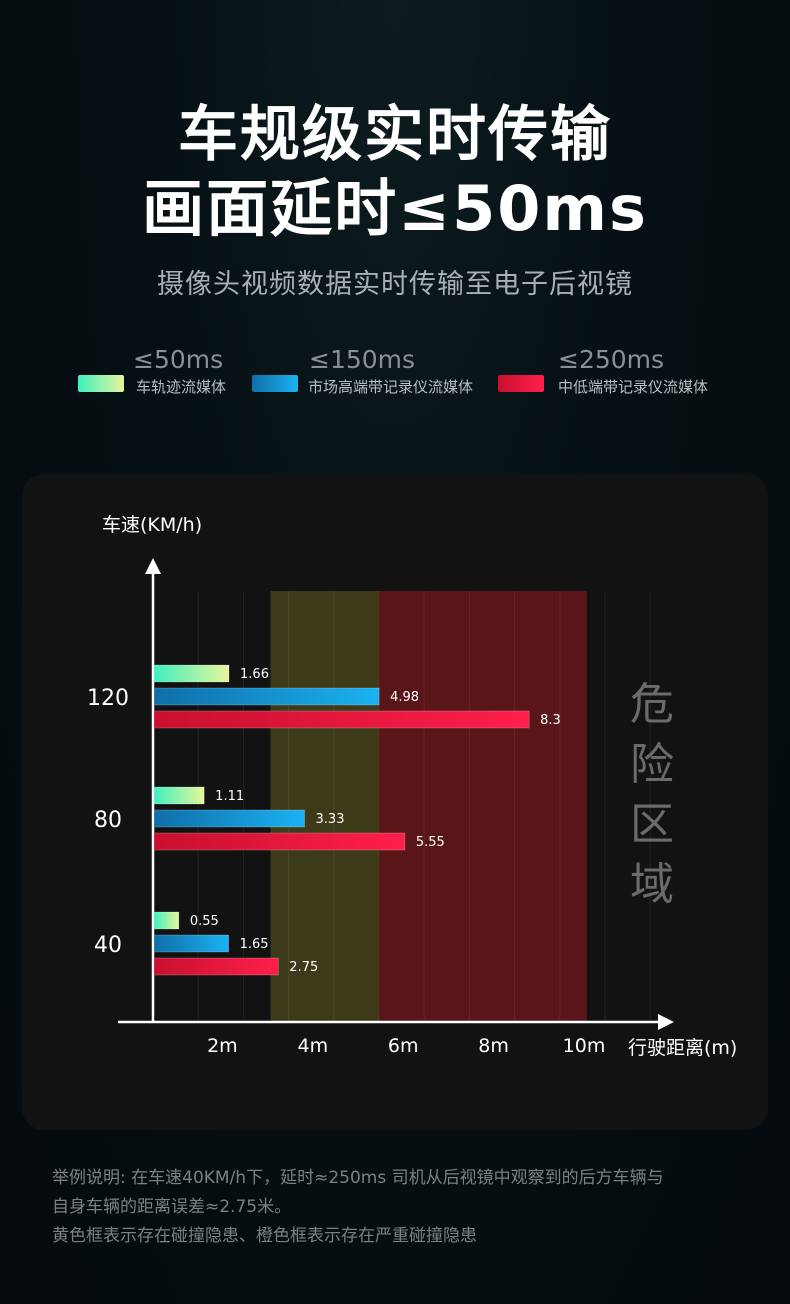  I want to click on danger-zone-label: 危, so click(652, 704).